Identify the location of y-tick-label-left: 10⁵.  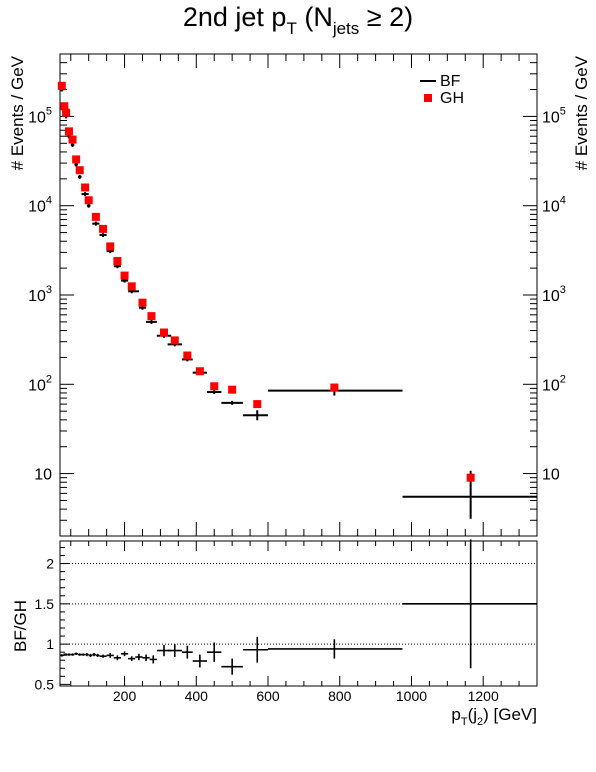
(40, 115).